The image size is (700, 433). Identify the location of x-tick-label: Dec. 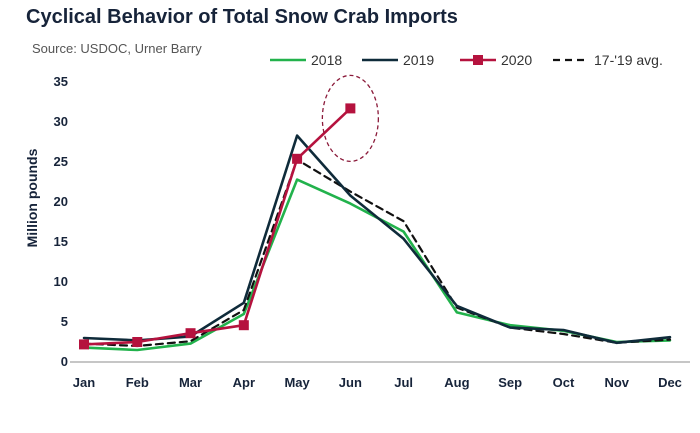
(670, 382).